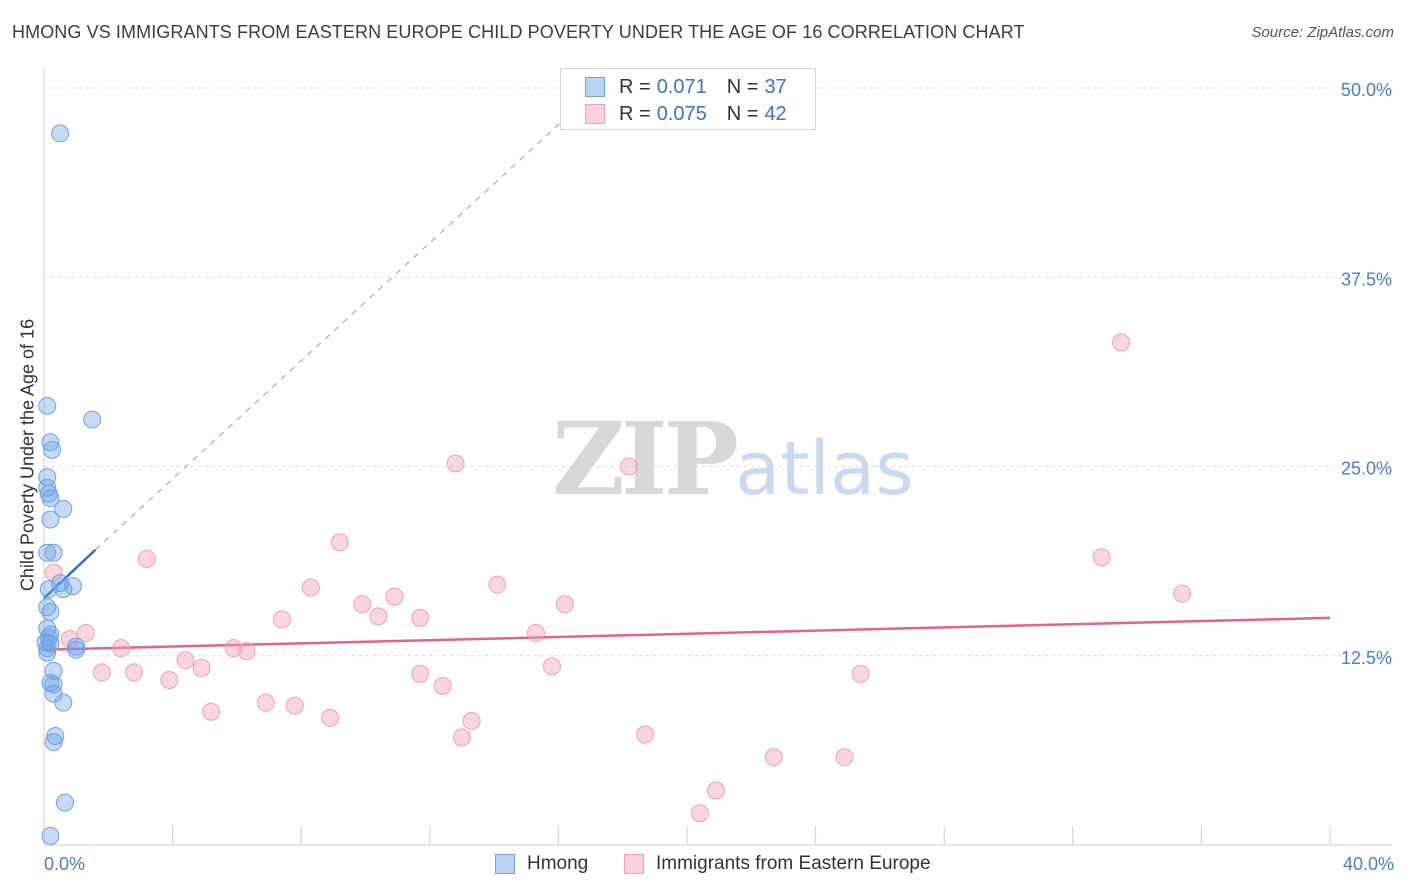 The image size is (1406, 892). Describe the element at coordinates (1366, 658) in the screenshot. I see `y-tick-label: 12.5%` at that location.